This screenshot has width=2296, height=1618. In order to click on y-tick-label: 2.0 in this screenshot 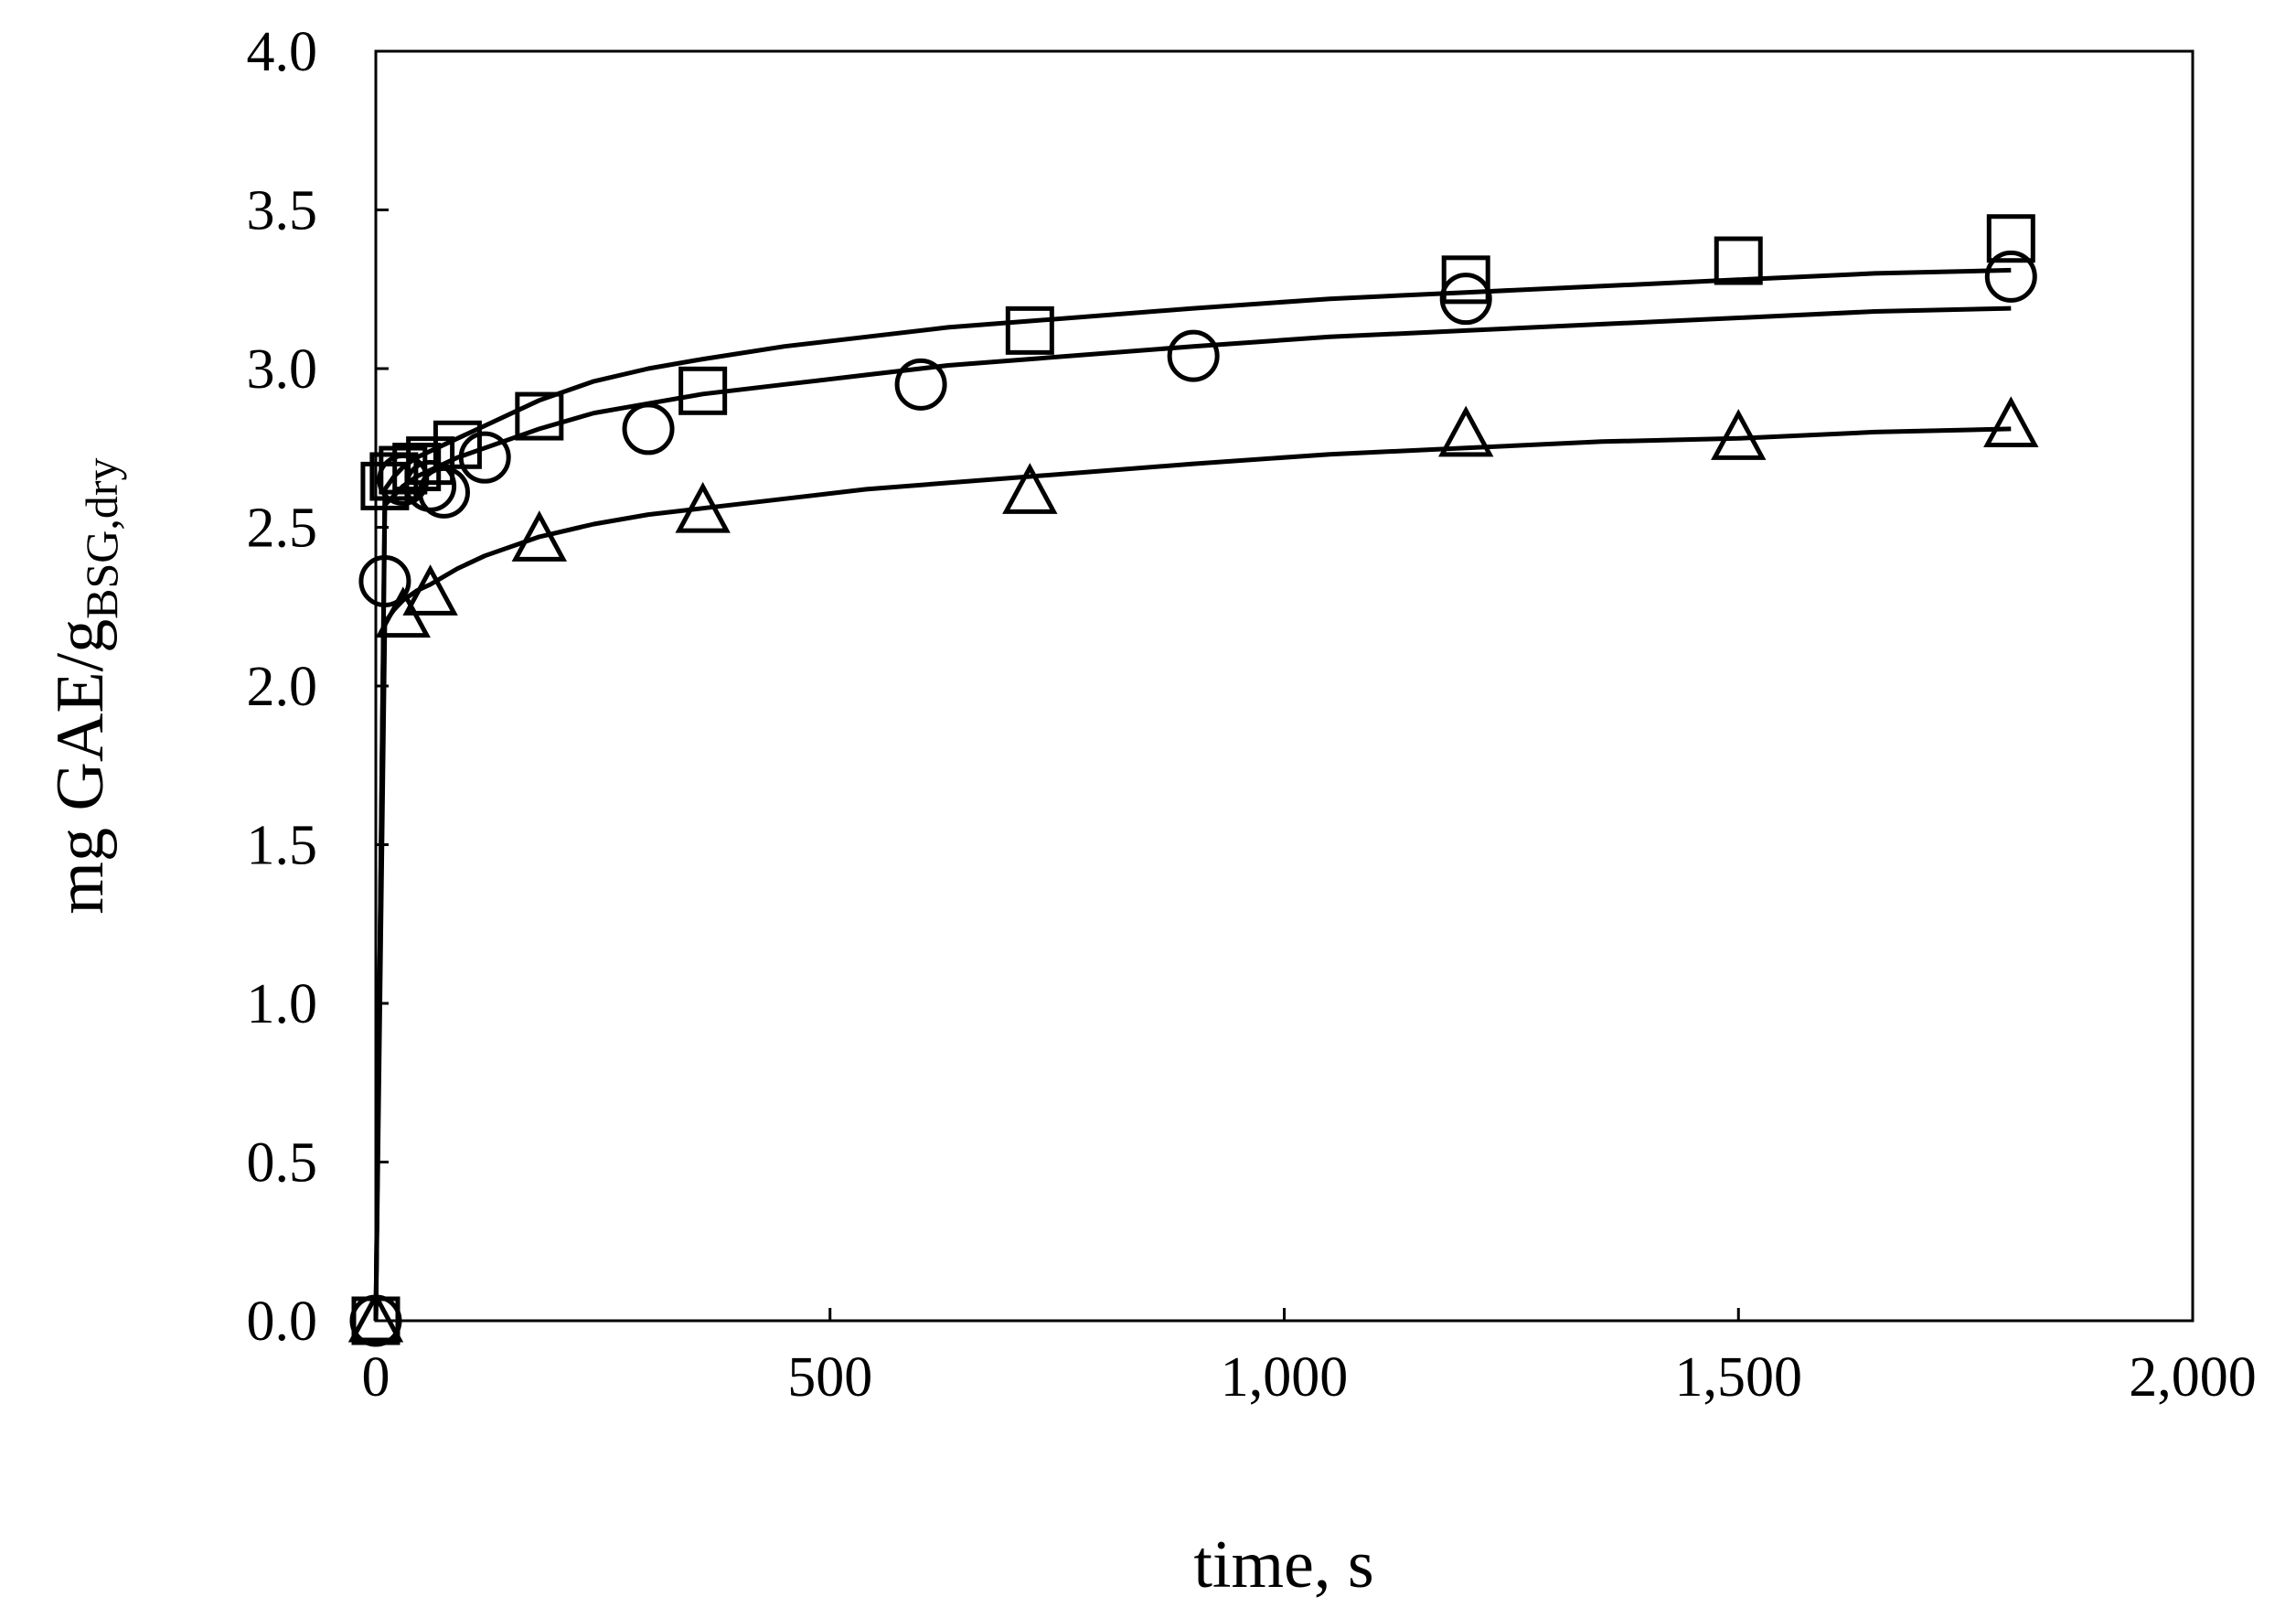, I will do `click(282, 687)`.